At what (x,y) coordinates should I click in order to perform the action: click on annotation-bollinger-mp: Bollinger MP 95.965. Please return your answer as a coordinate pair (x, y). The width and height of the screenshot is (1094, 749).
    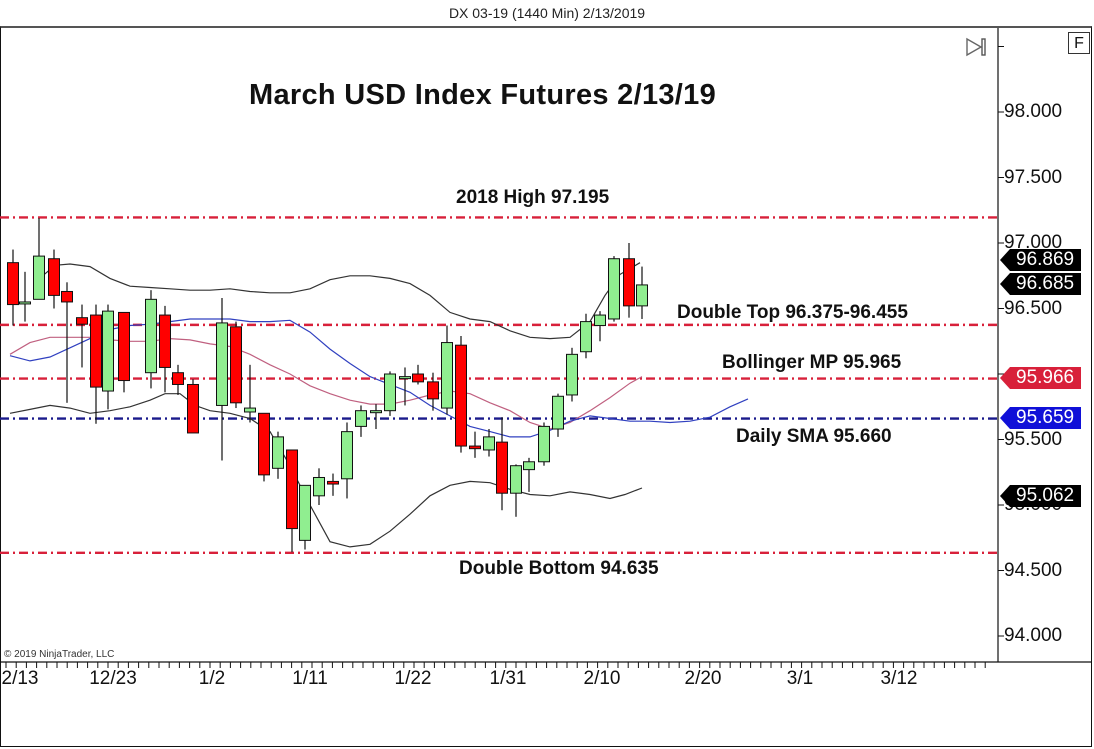
    Looking at the image, I should click on (812, 362).